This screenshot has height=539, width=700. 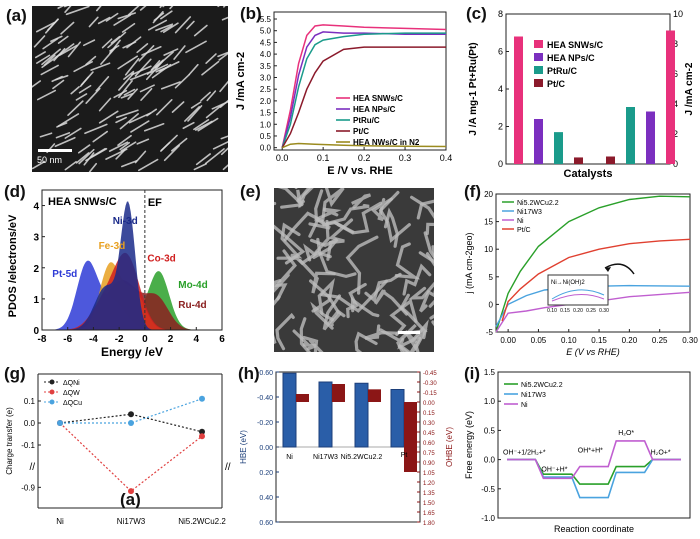 What do you see at coordinates (374, 395) in the screenshot?
I see `bar-ohbe` at bounding box center [374, 395].